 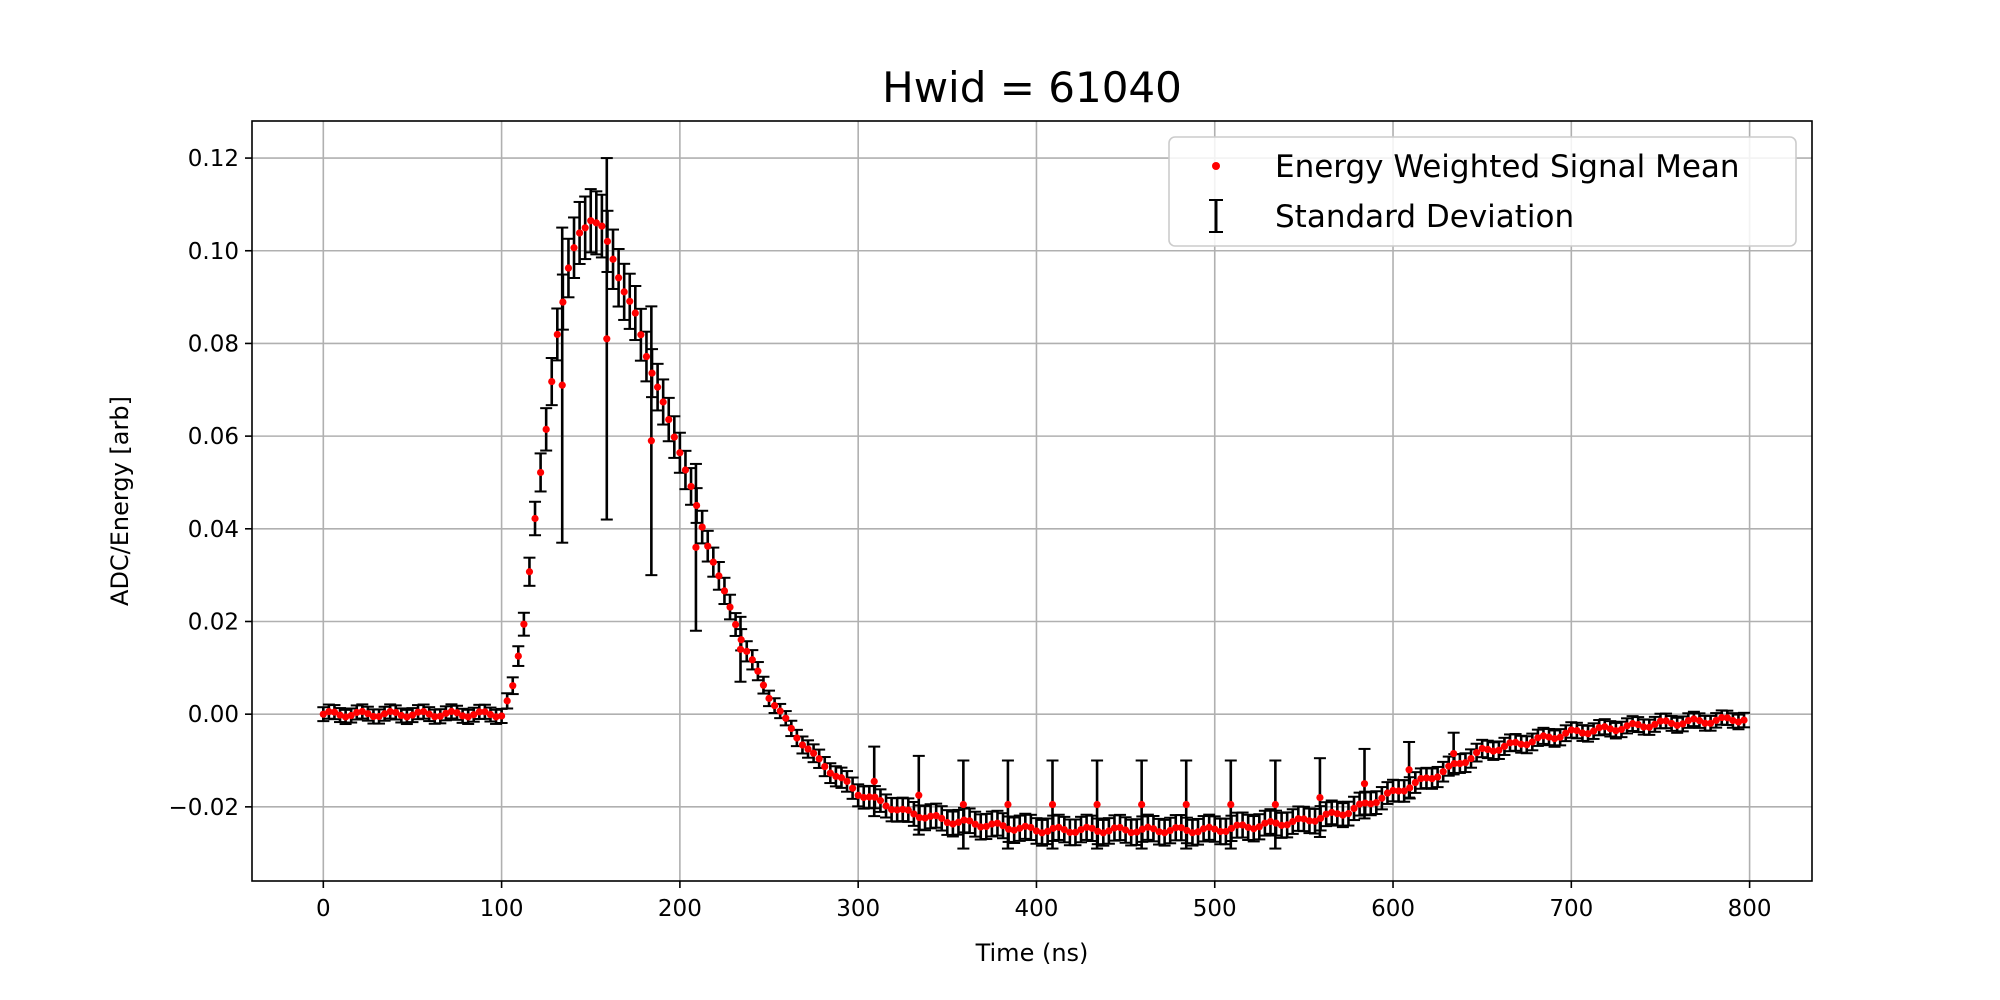 What do you see at coordinates (1507, 167) in the screenshot?
I see `legend-label-mean: Energy Weighted Signal Mean` at bounding box center [1507, 167].